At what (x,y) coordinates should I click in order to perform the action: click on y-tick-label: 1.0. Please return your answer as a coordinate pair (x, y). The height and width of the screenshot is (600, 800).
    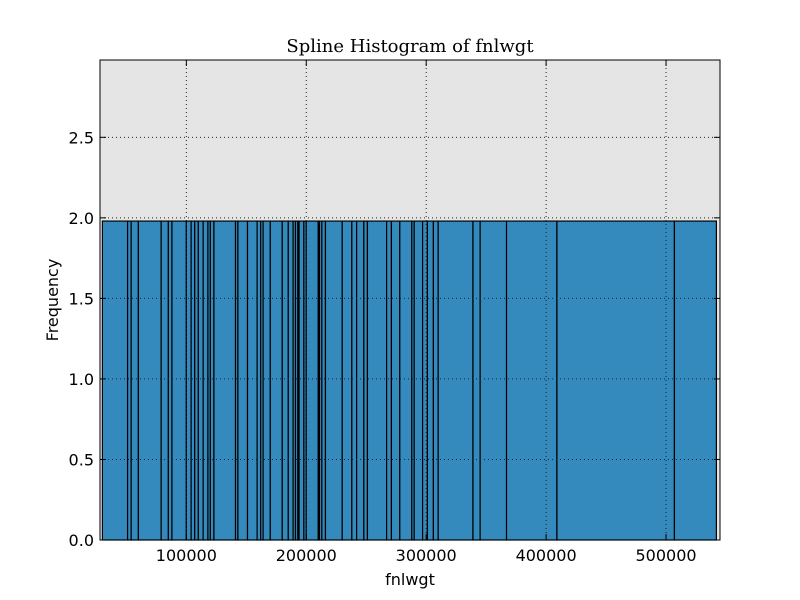
    Looking at the image, I should click on (81, 379).